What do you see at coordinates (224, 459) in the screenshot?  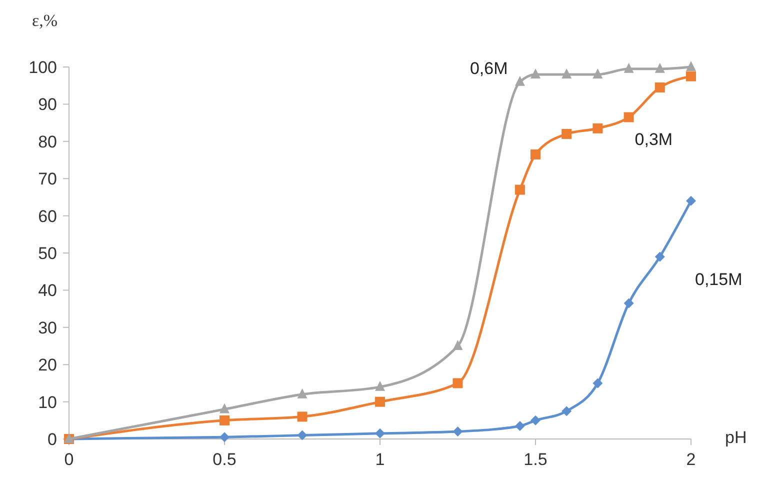 I see `x-tick-label: 0.5` at bounding box center [224, 459].